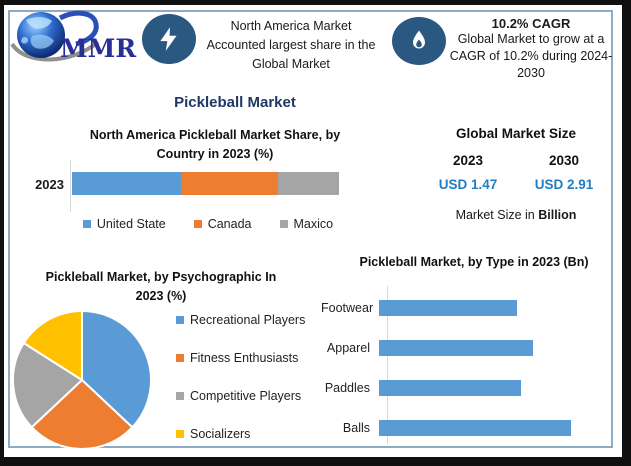 The image size is (631, 466). Describe the element at coordinates (456, 348) in the screenshot. I see `bar-apparel` at that location.